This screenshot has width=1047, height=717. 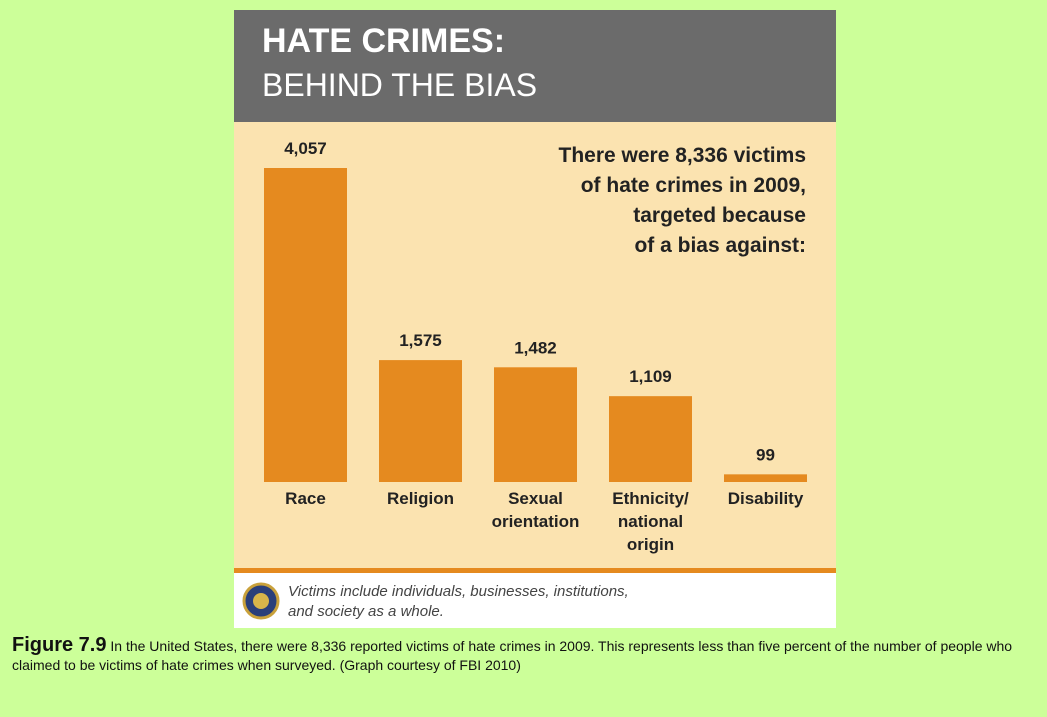 I want to click on category-label: Disability, so click(x=766, y=498).